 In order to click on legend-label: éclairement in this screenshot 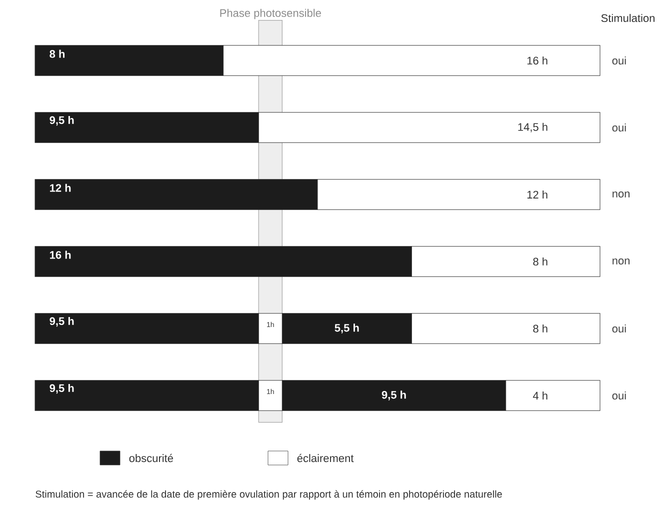, I will do `click(325, 458)`.